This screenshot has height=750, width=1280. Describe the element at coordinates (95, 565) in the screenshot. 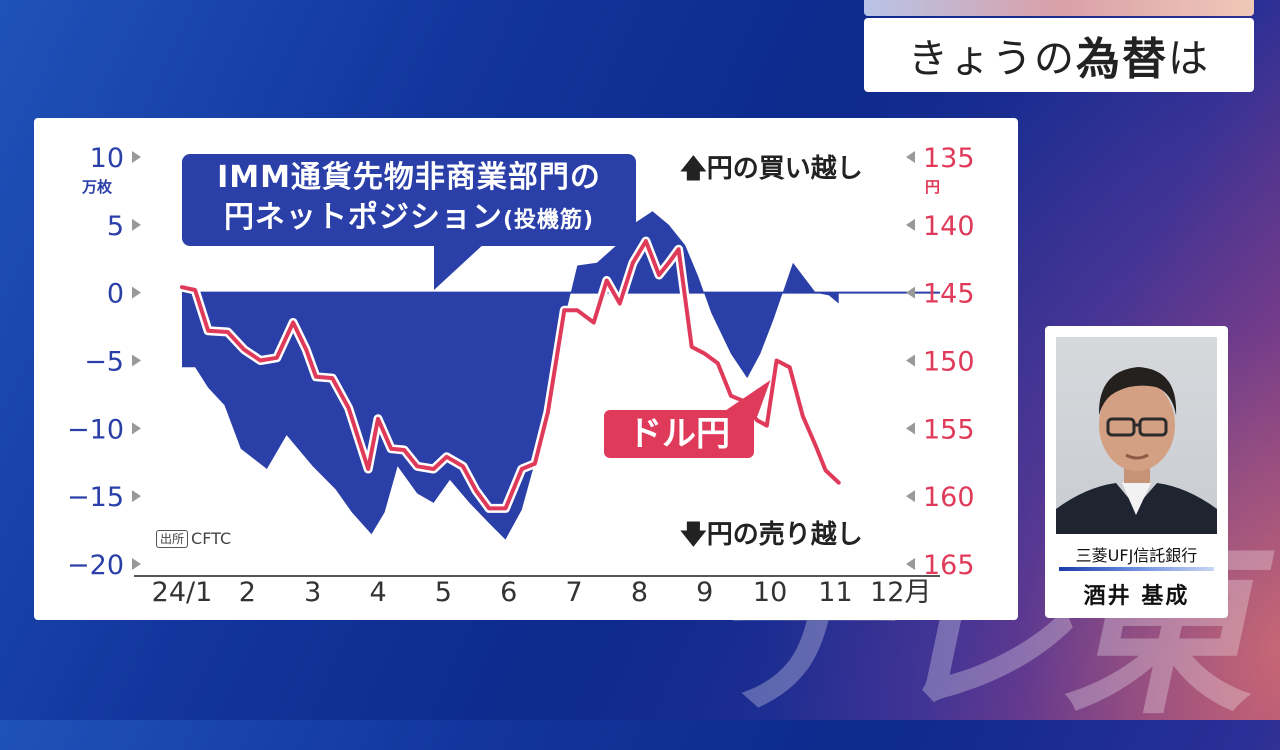

I see `left-axis-tick-label: −20` at that location.